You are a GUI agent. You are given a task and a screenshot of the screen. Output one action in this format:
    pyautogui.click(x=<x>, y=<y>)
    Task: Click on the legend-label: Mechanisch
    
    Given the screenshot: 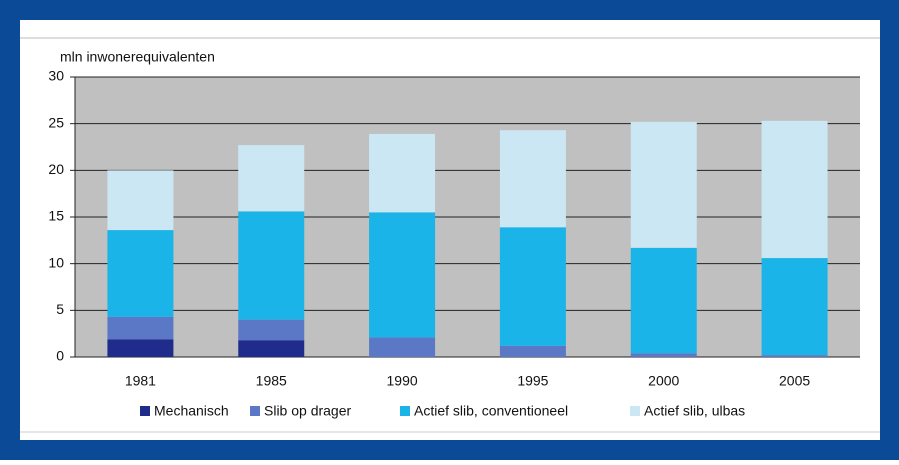 What is the action you would take?
    pyautogui.click(x=191, y=411)
    